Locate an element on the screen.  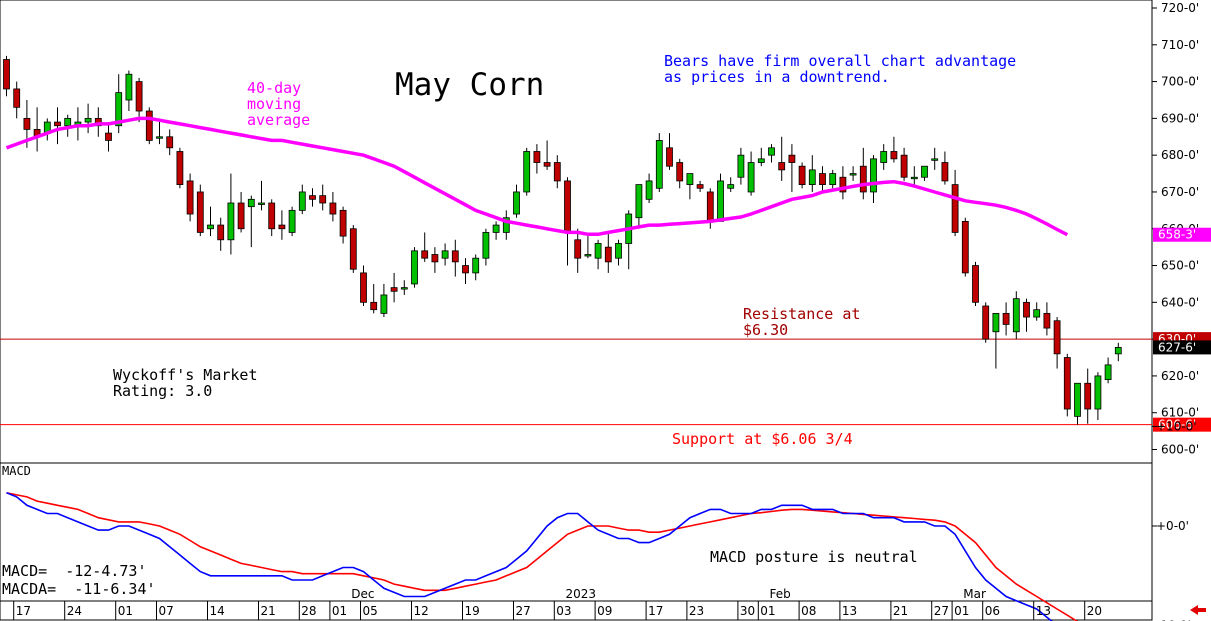
date-tick-label: 12 is located at coordinates (421, 611).